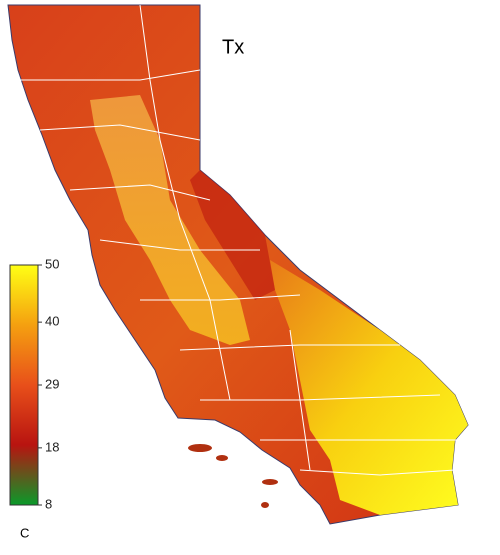  Describe the element at coordinates (52, 321) in the screenshot. I see `colorbar-tick-label: 40` at that location.